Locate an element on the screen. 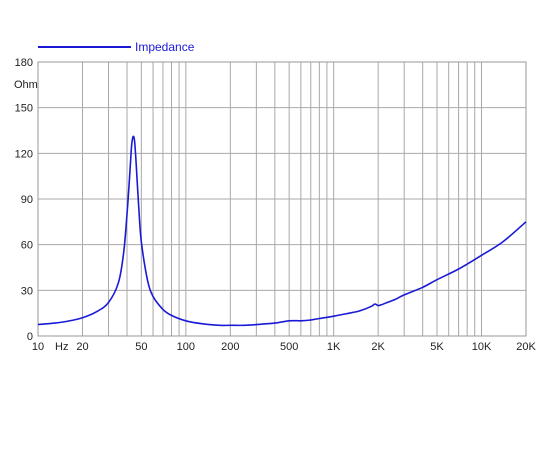  y-tick-labels: 0 30 60 90 120 150 180 is located at coordinates (24, 200).